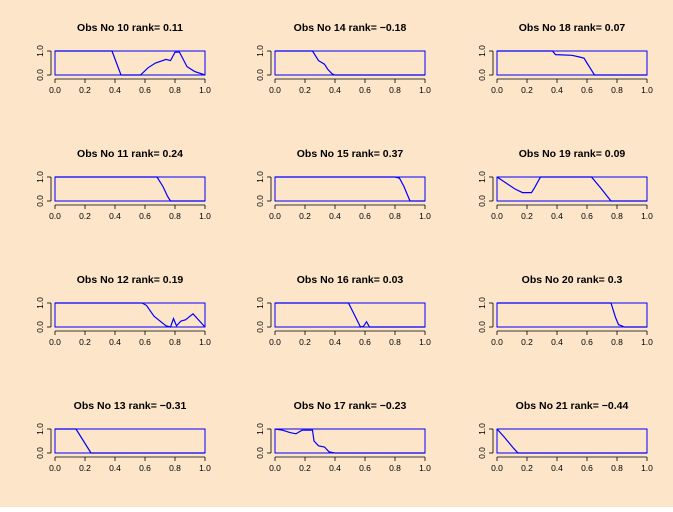  Describe the element at coordinates (350, 28) in the screenshot. I see `panel-title: Obs No 14 rank= −0.18` at that location.